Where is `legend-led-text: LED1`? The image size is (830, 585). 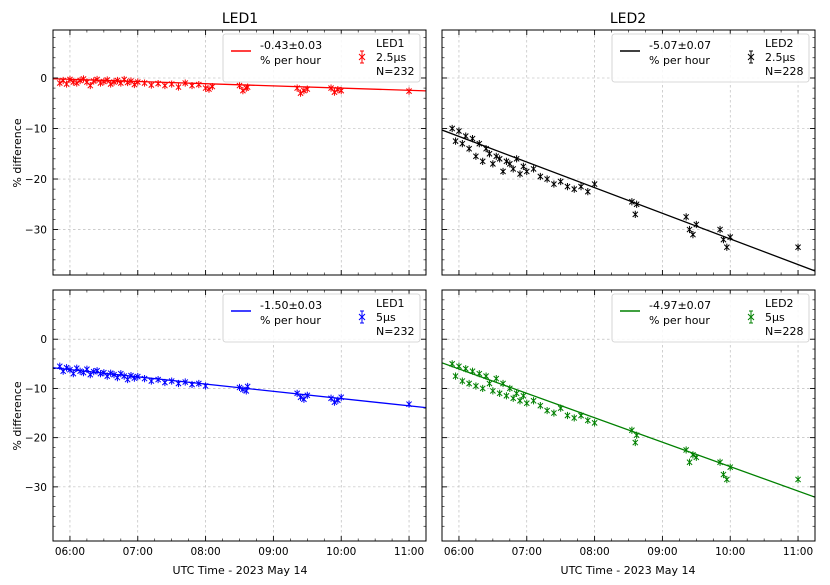 legend-led-text: LED1 is located at coordinates (390, 303).